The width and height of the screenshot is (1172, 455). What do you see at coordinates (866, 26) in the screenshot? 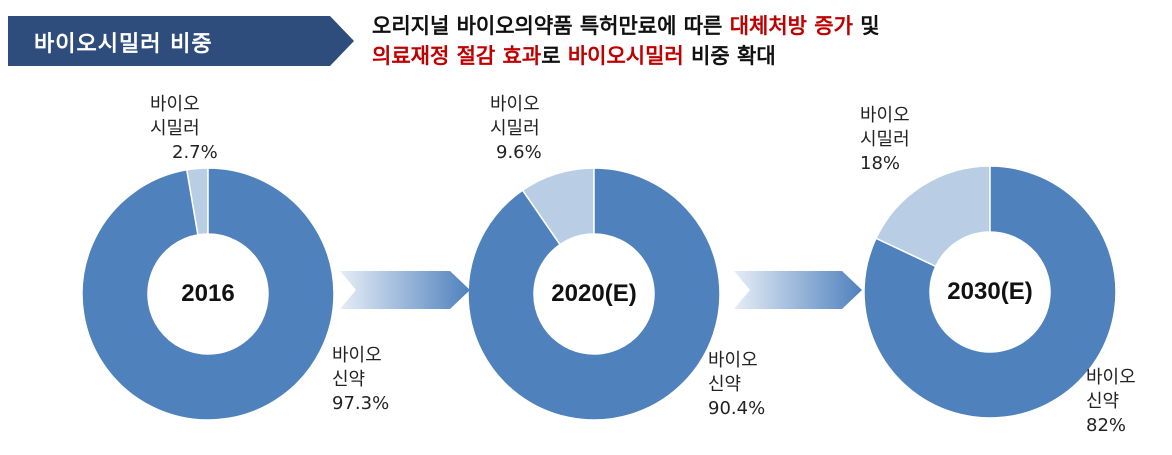
I see `line1-segment: 및` at bounding box center [866, 26].